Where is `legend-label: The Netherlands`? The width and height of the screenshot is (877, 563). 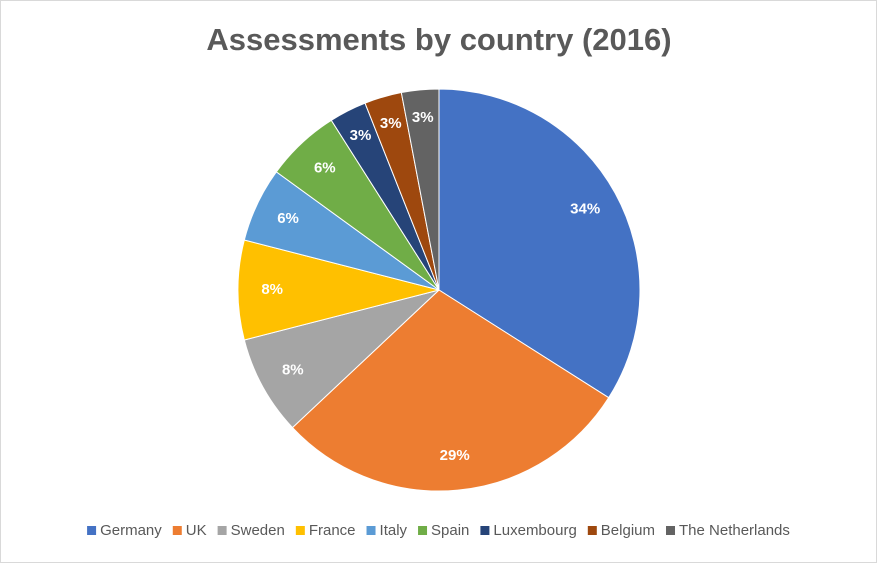 legend-label: The Netherlands is located at coordinates (734, 530).